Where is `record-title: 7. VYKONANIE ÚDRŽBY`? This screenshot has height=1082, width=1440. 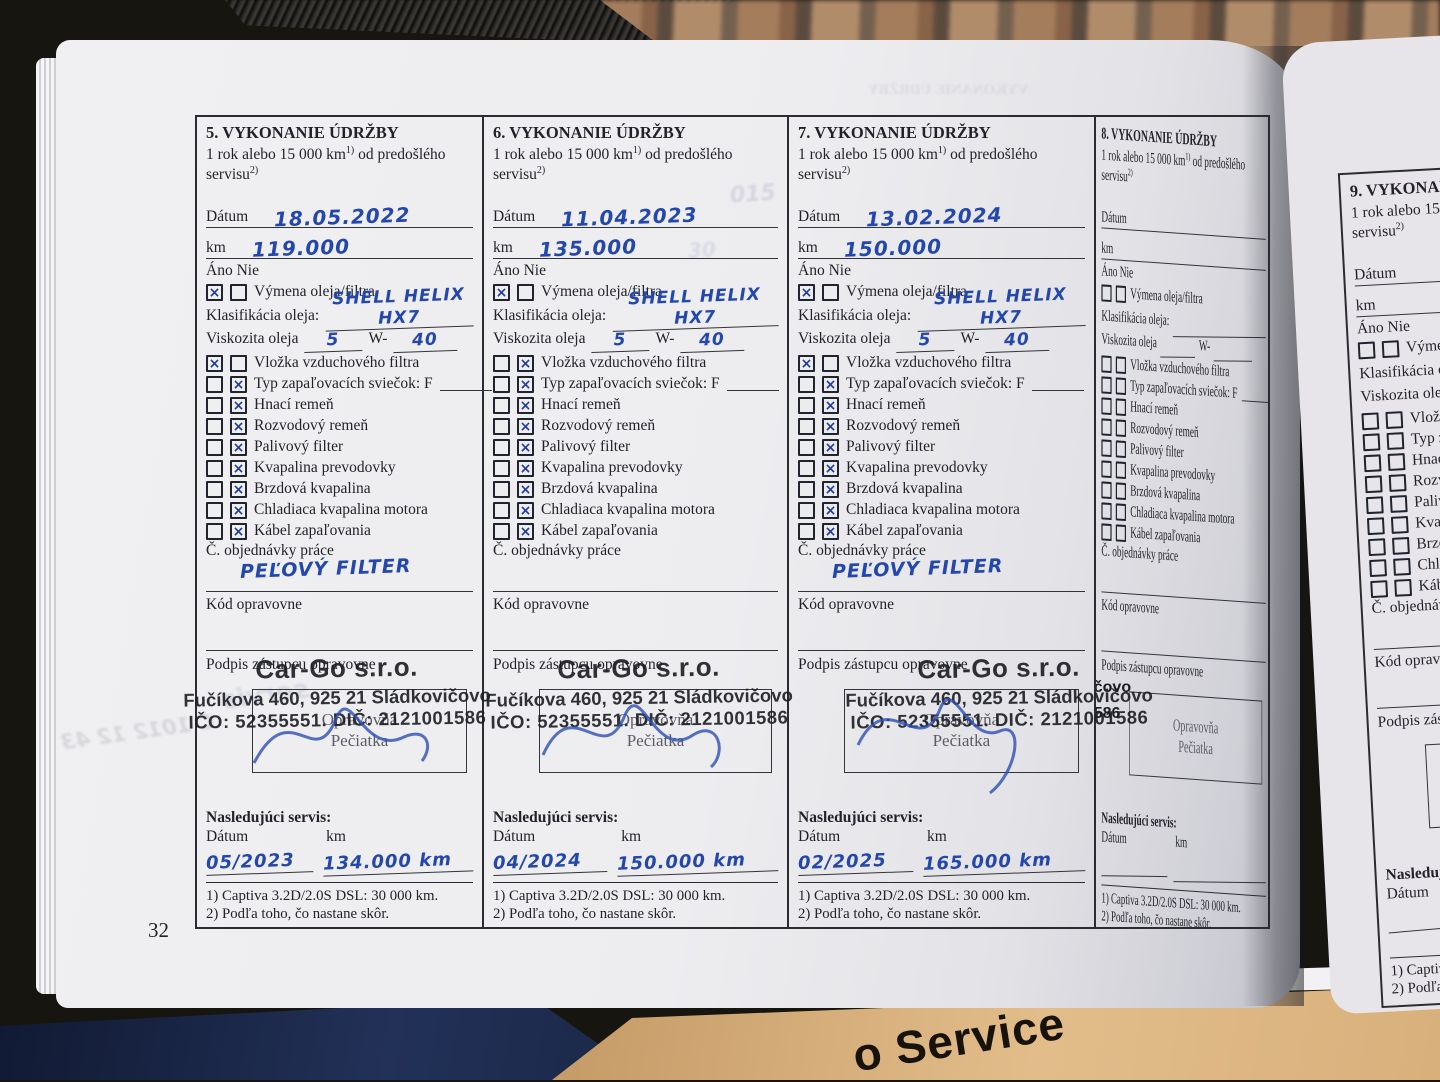 record-title: 7. VYKONANIE ÚDRŽBY is located at coordinates (894, 132).